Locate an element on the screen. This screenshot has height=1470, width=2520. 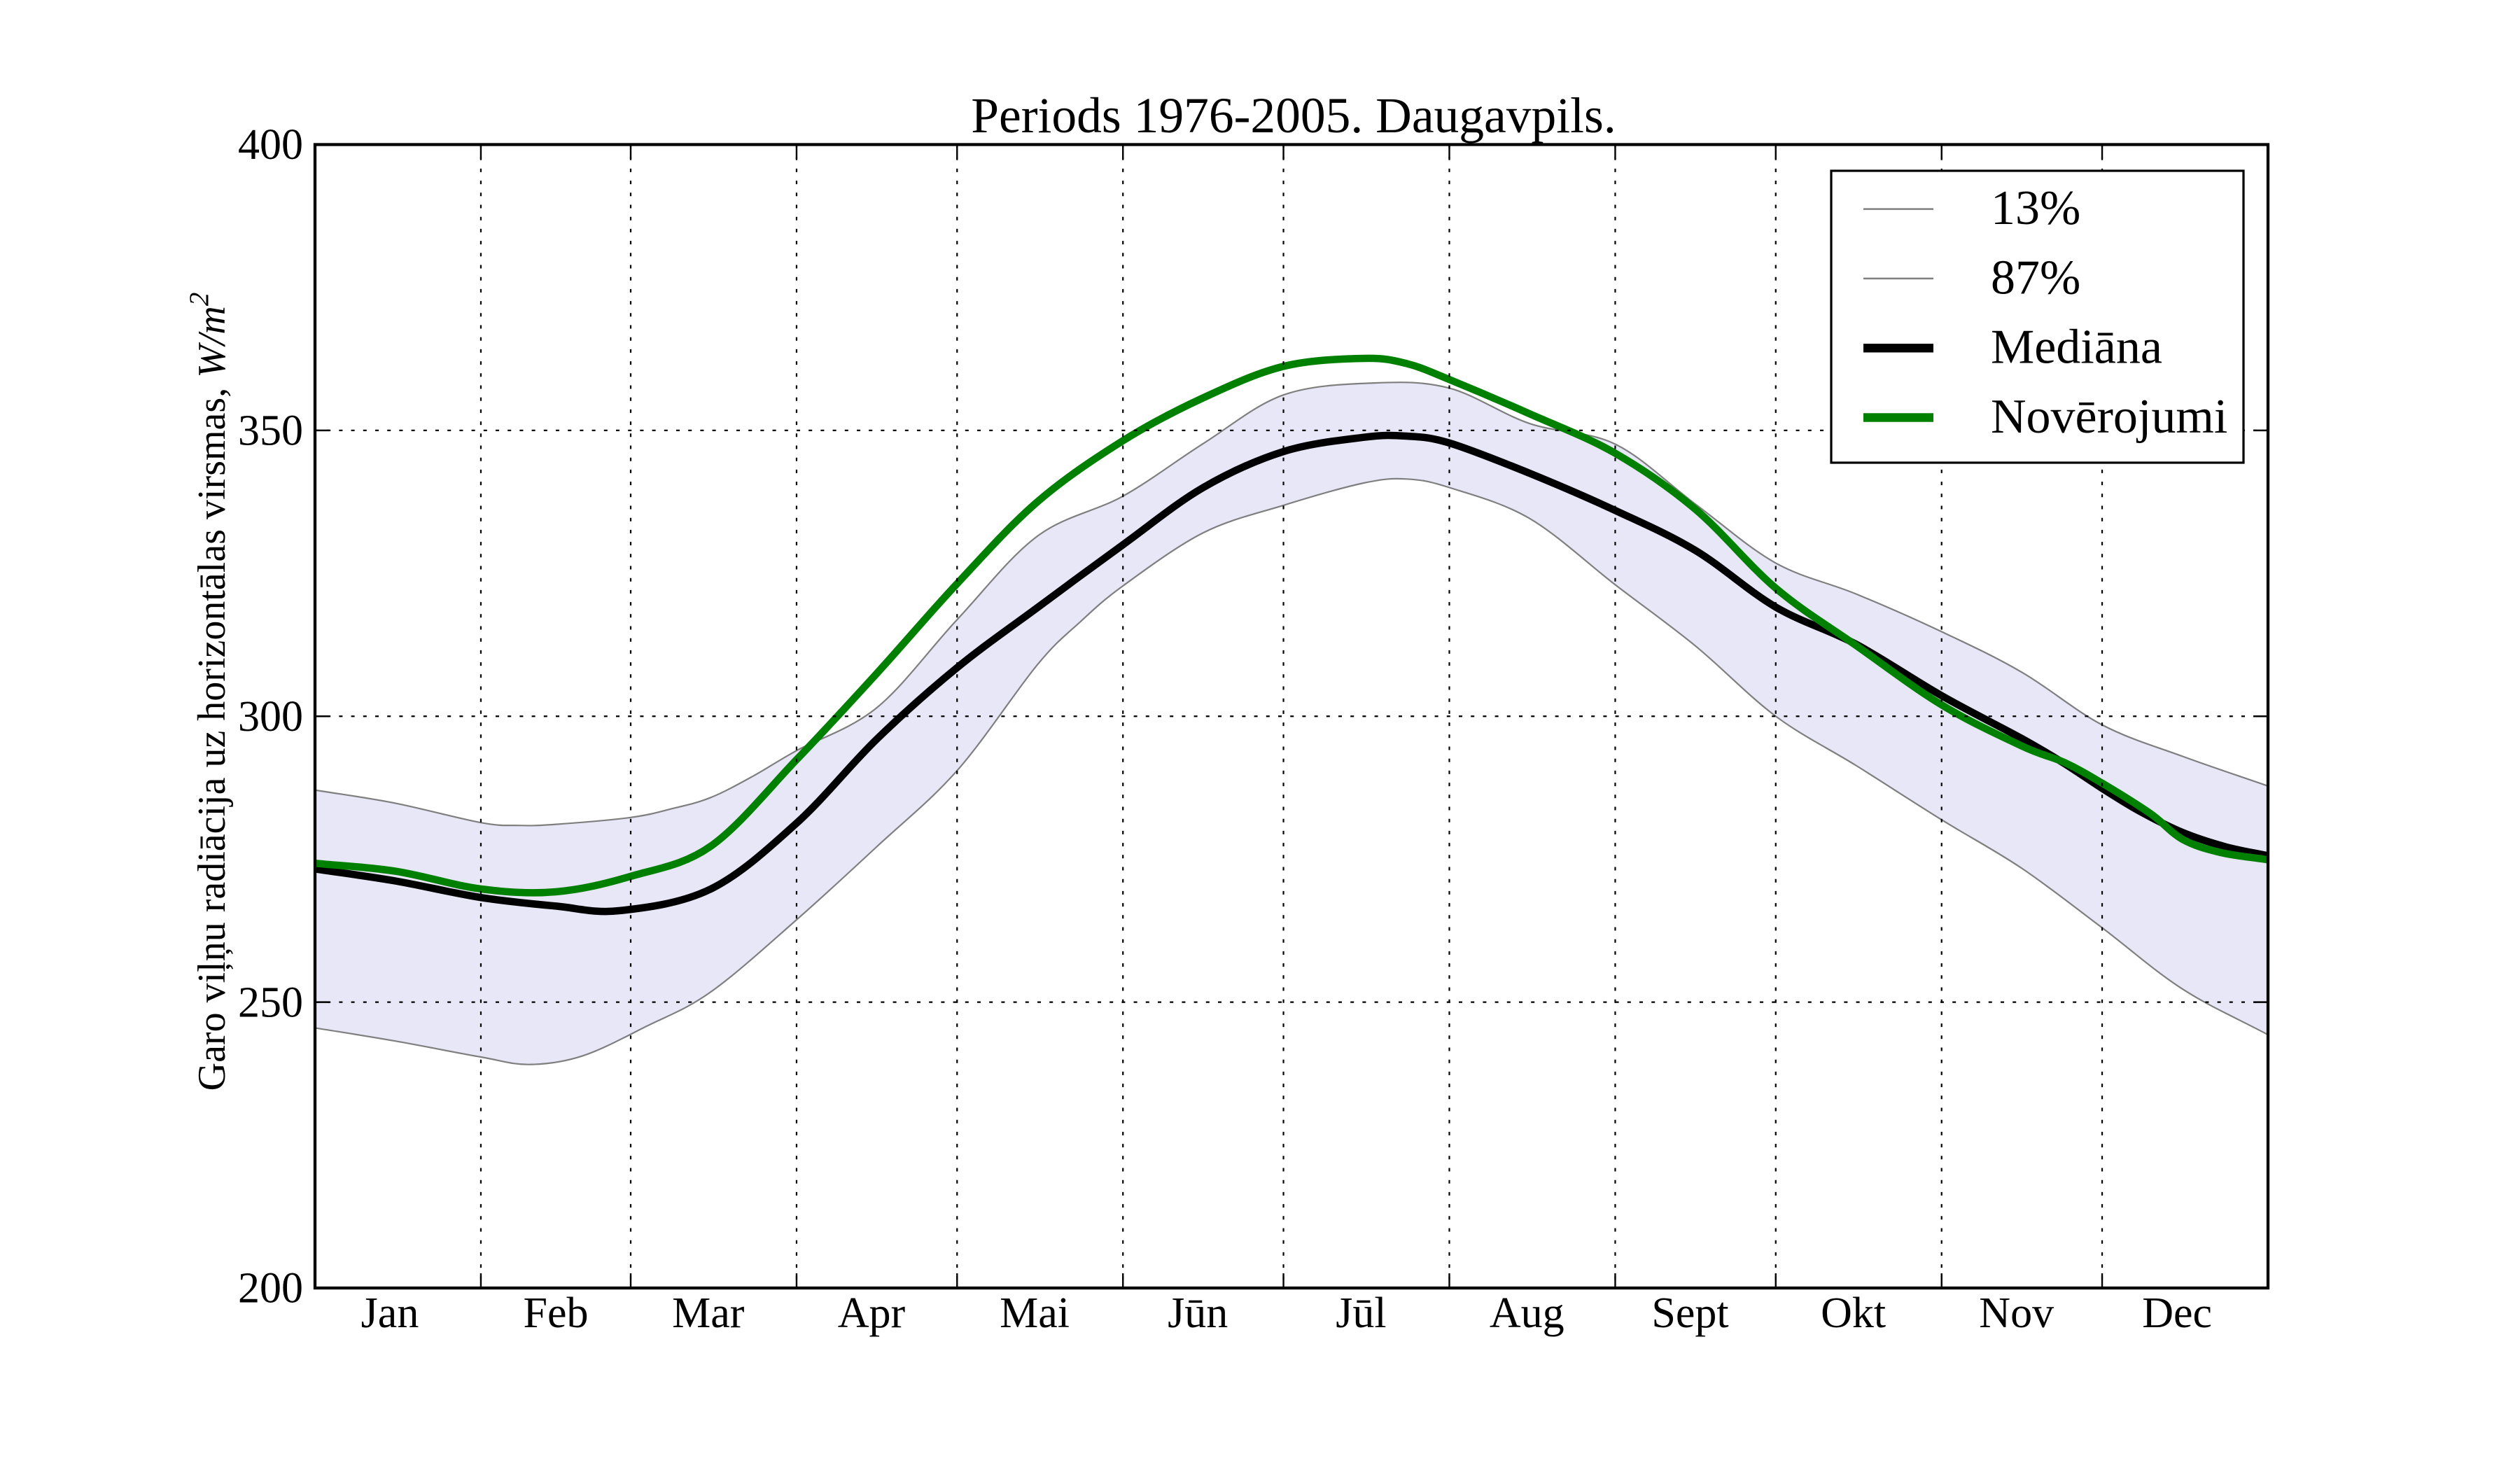
svg-text: 300 is located at coordinates (270, 717).